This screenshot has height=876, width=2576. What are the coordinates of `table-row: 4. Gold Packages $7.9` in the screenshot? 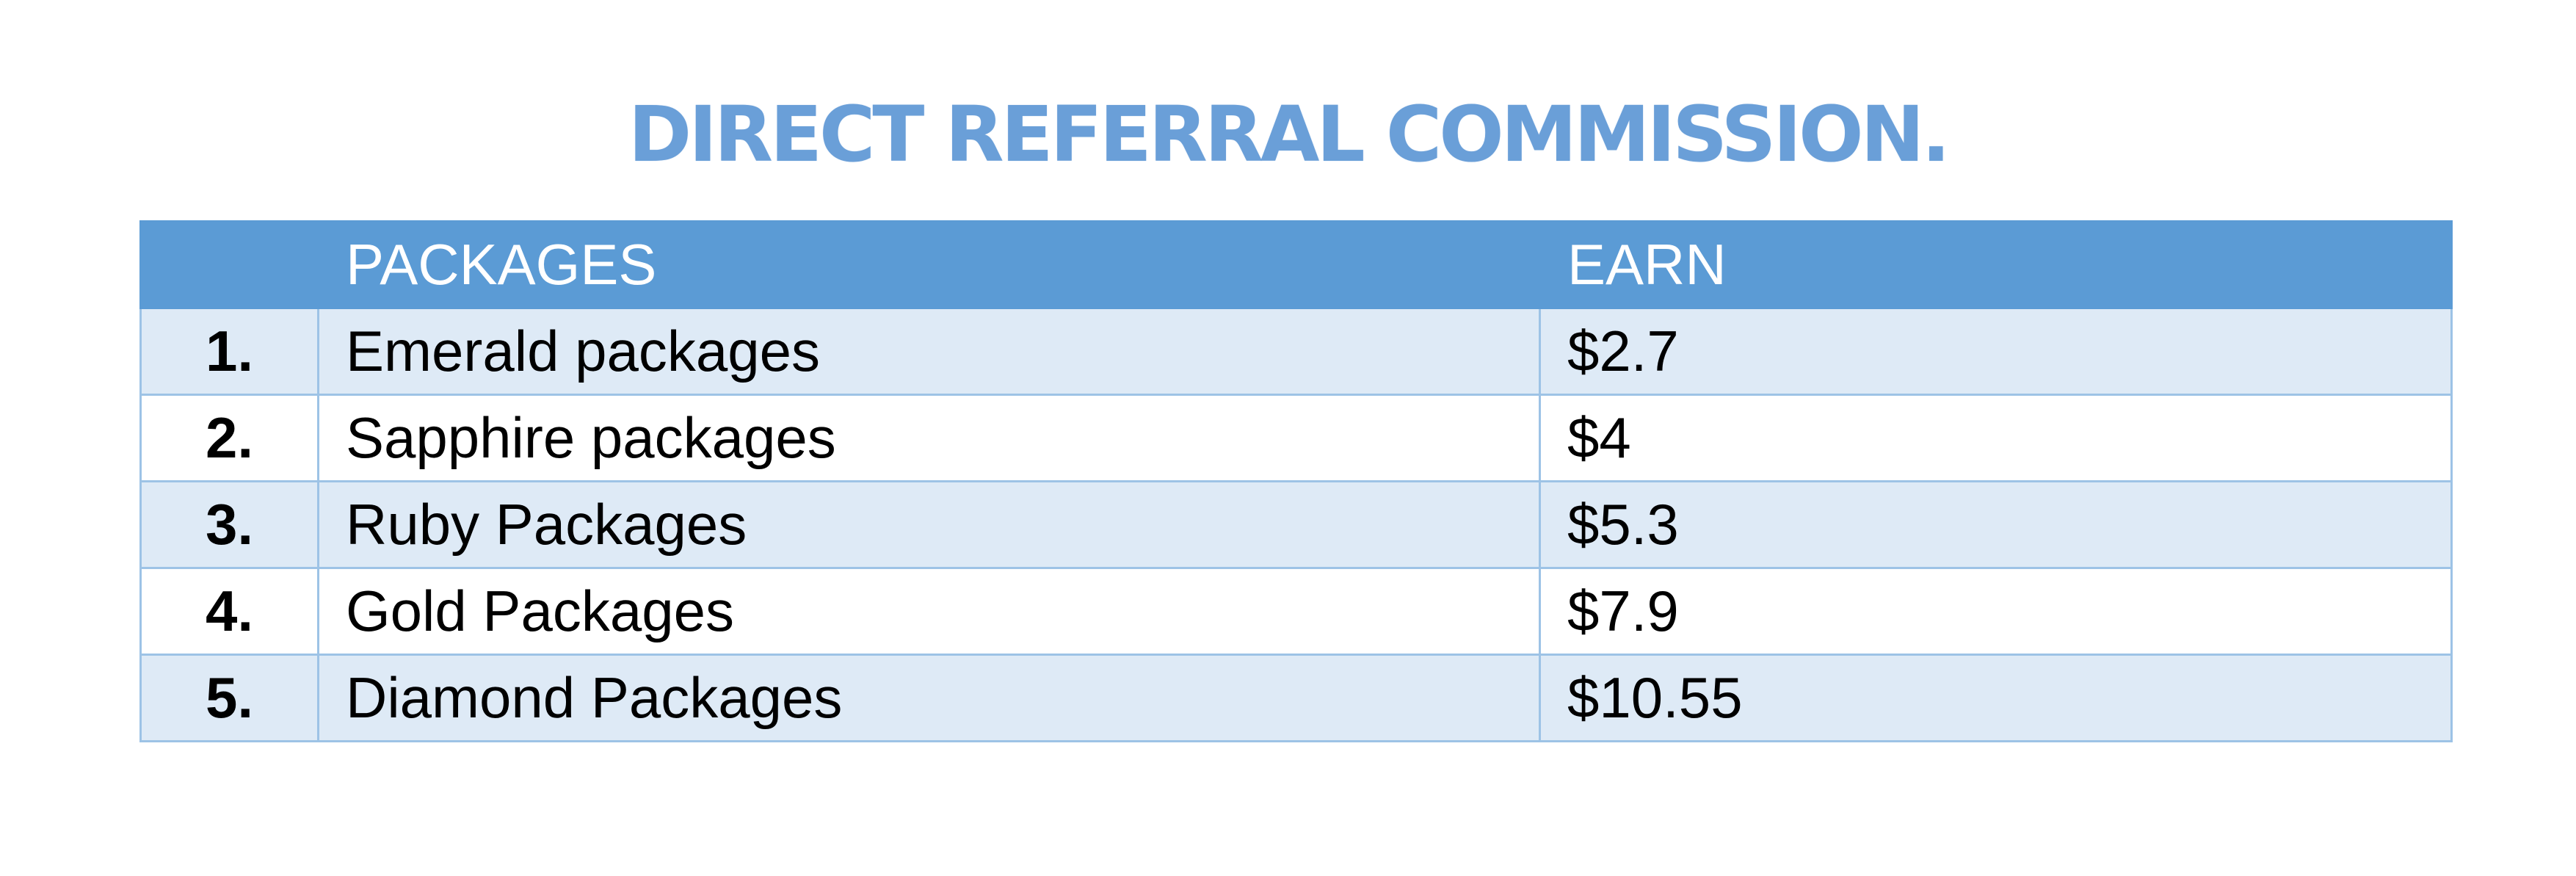 It's located at (1296, 611).